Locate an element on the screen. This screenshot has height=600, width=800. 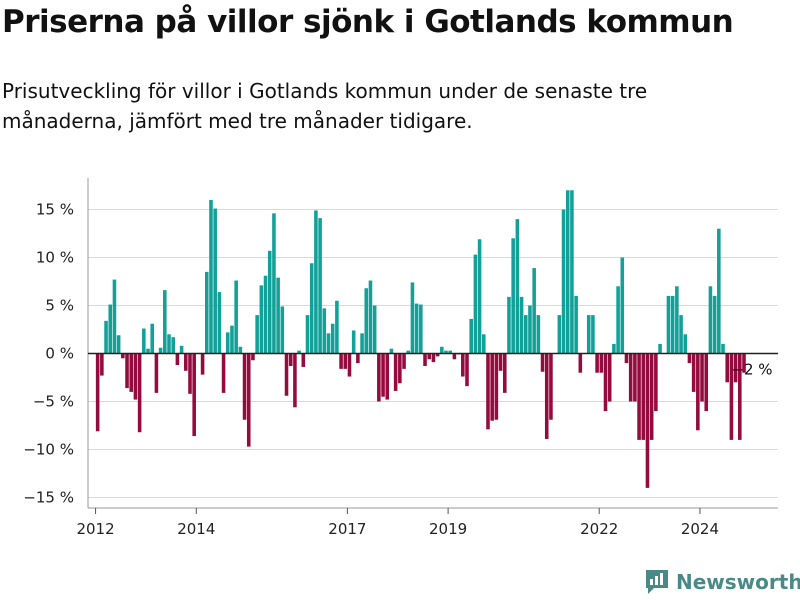
y-tick-label: 5 % is located at coordinates (59, 306).